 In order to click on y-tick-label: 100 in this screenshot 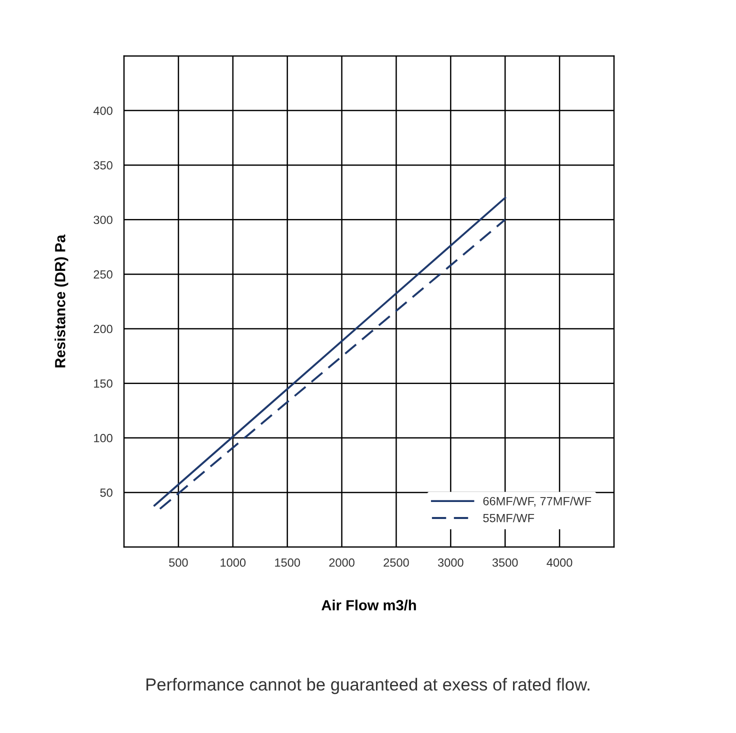, I will do `click(103, 438)`.